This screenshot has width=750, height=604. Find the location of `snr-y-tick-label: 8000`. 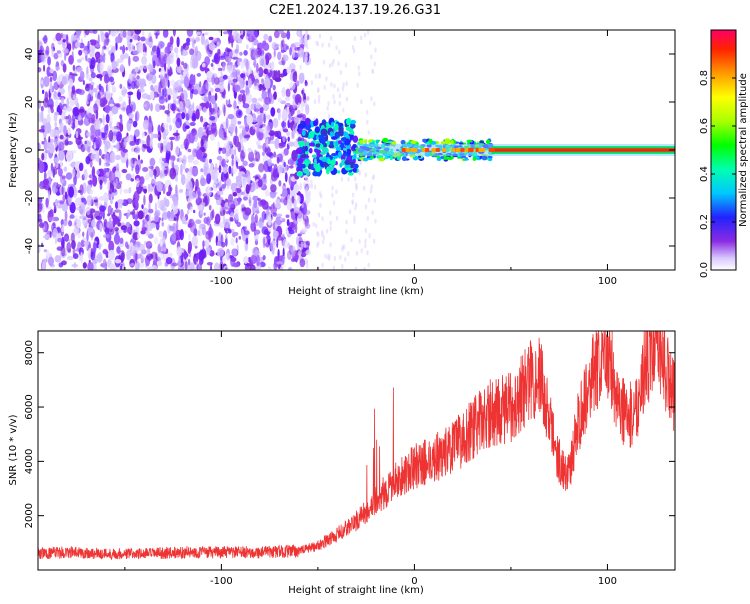

snr-y-tick-label: 8000 is located at coordinates (29, 352).